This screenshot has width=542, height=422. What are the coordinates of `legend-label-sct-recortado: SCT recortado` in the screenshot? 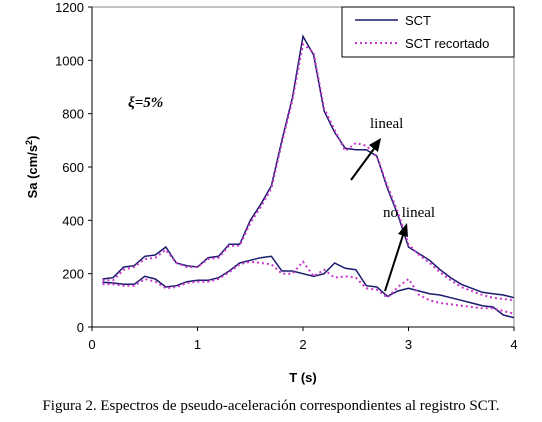 It's located at (447, 43).